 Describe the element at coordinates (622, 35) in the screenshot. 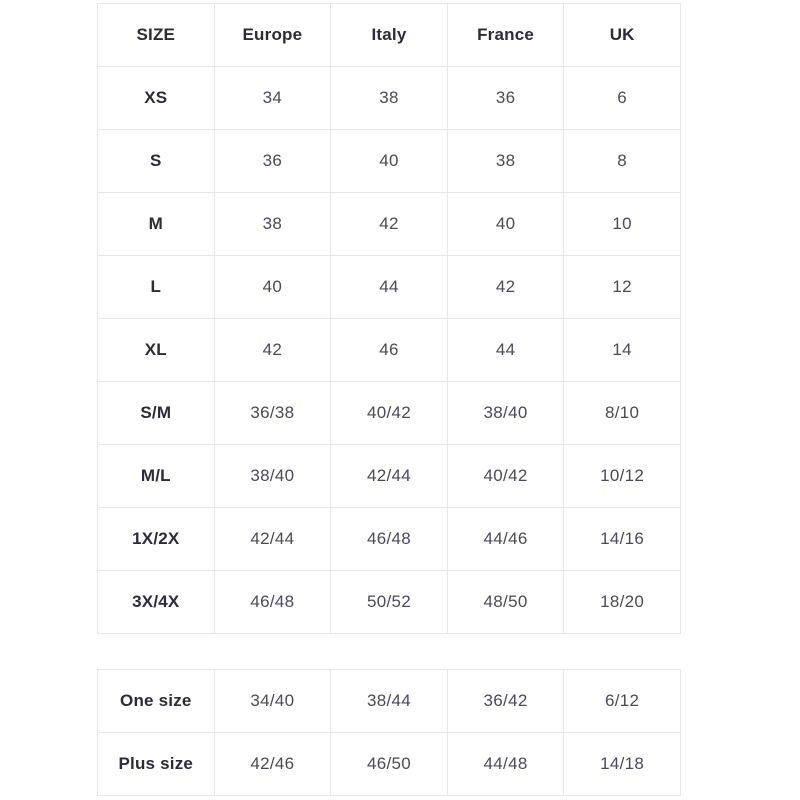

I see `column-header-uk: UK` at that location.